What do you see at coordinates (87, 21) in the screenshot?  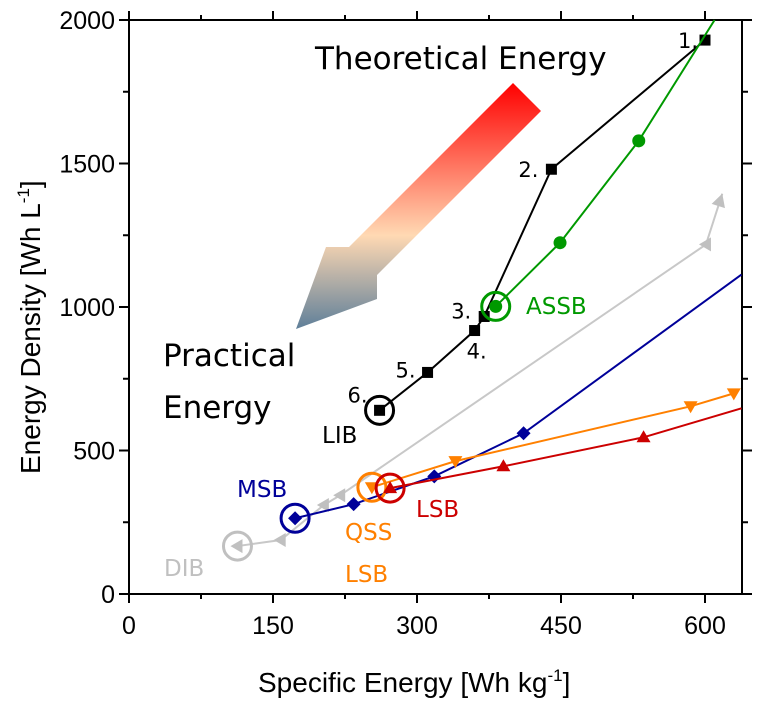 I see `y-tick-label: 2000` at bounding box center [87, 21].